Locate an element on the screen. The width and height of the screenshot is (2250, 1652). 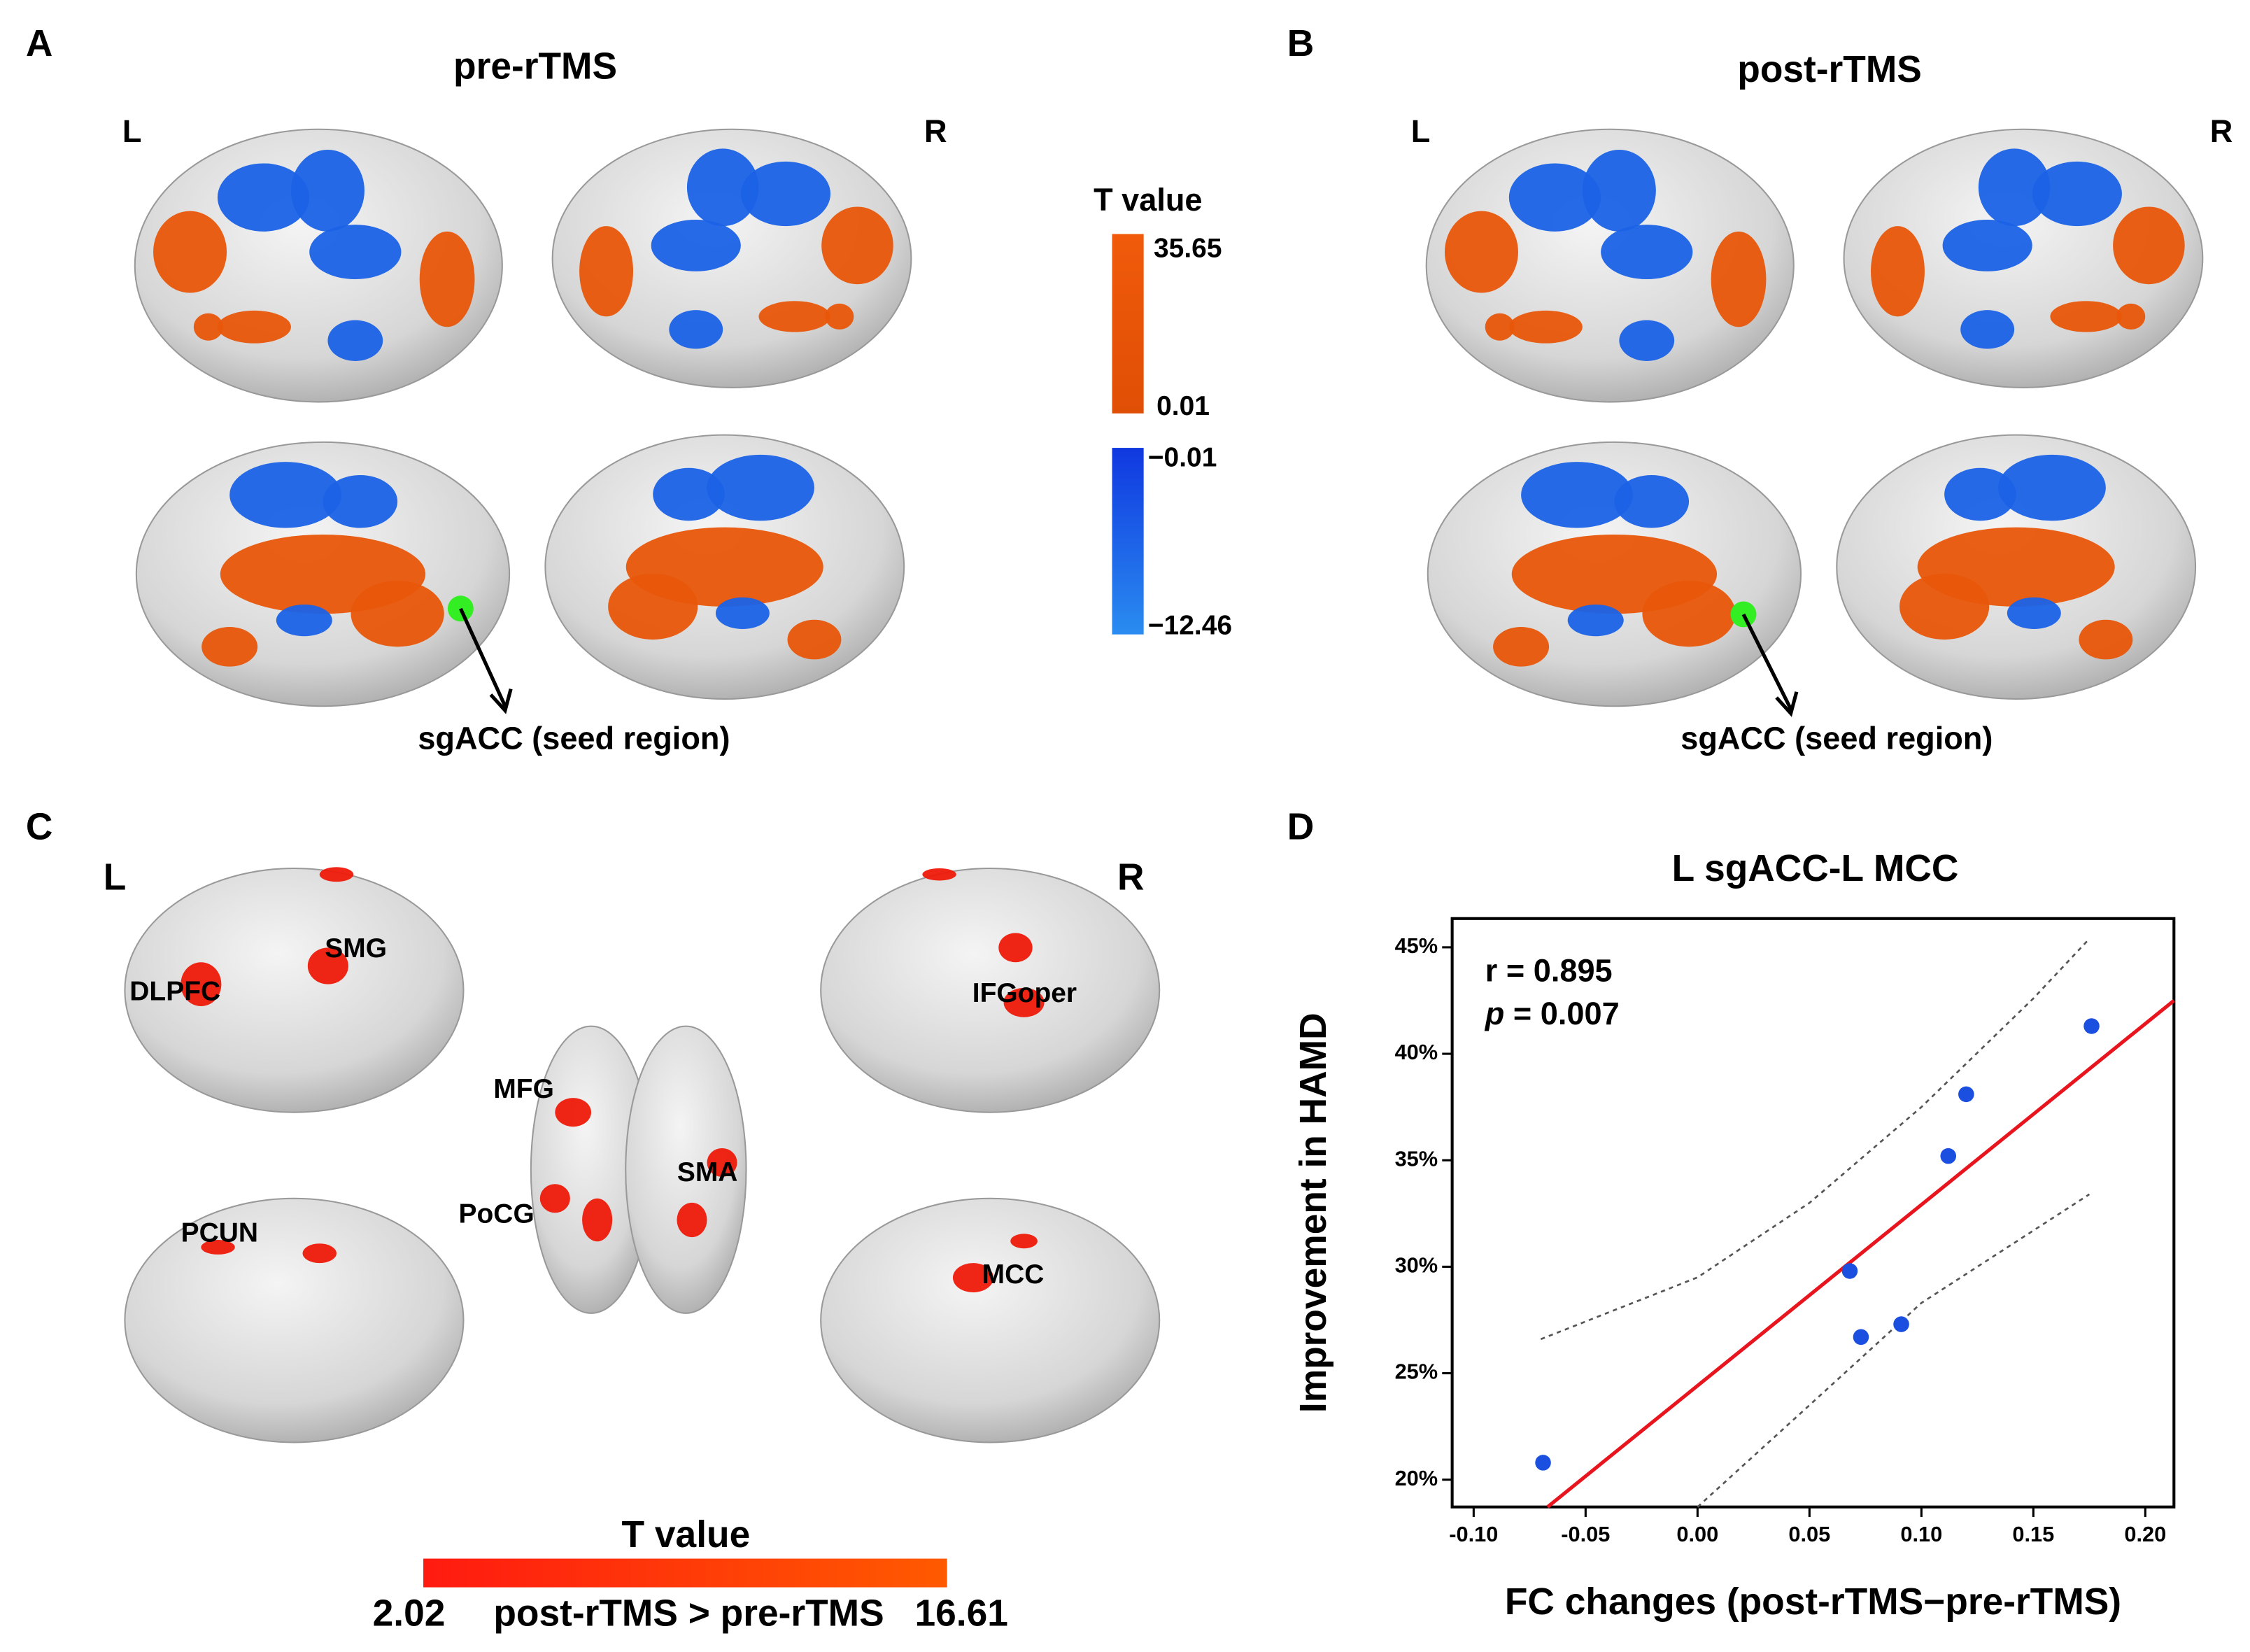
y-tick-label: 30% is located at coordinates (1416, 1265).